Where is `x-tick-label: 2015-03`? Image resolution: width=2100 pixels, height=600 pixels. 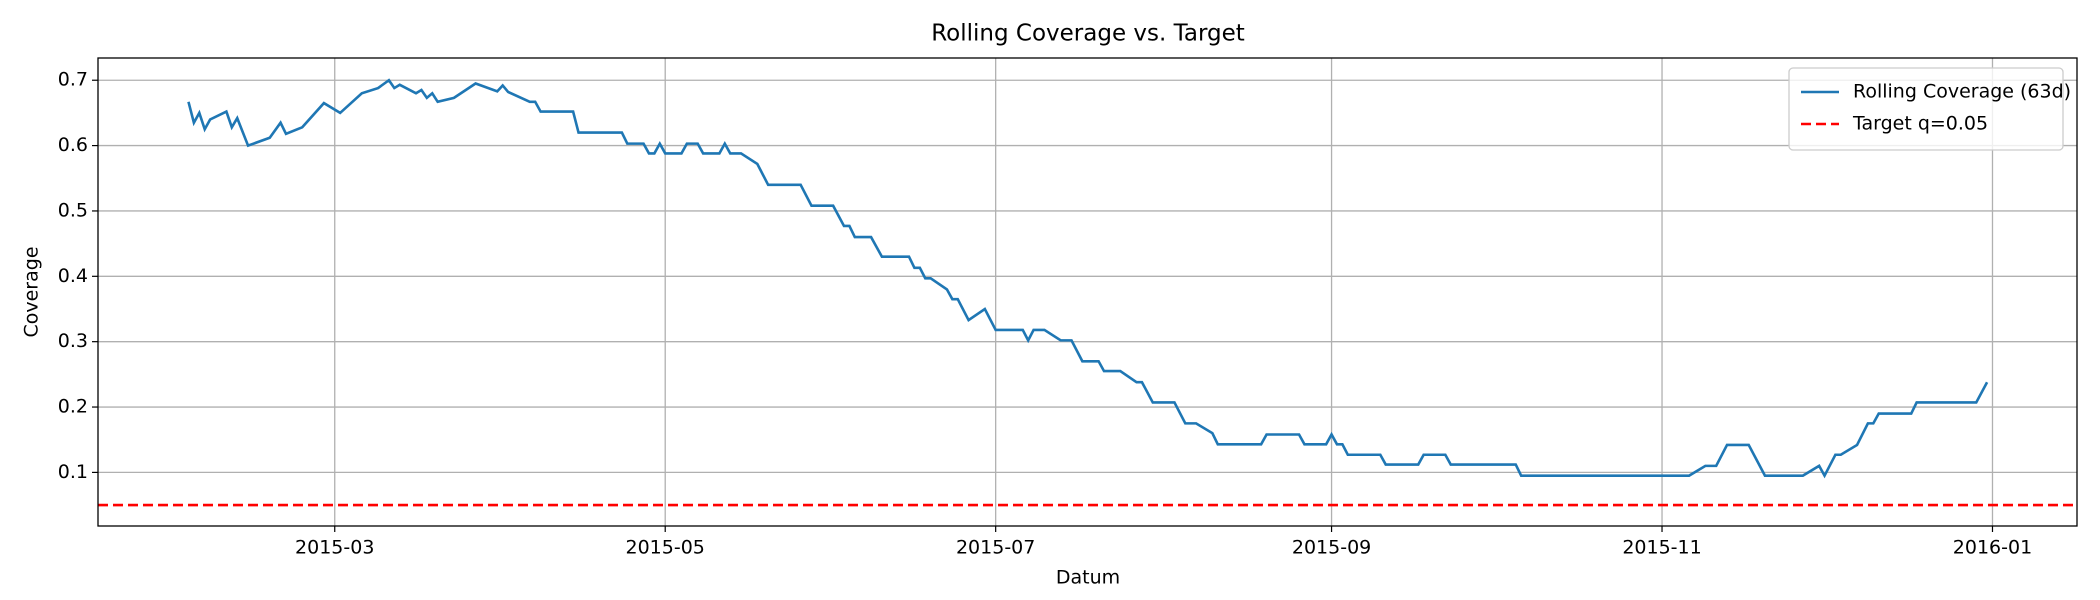
x-tick-label: 2015-03 is located at coordinates (334, 548).